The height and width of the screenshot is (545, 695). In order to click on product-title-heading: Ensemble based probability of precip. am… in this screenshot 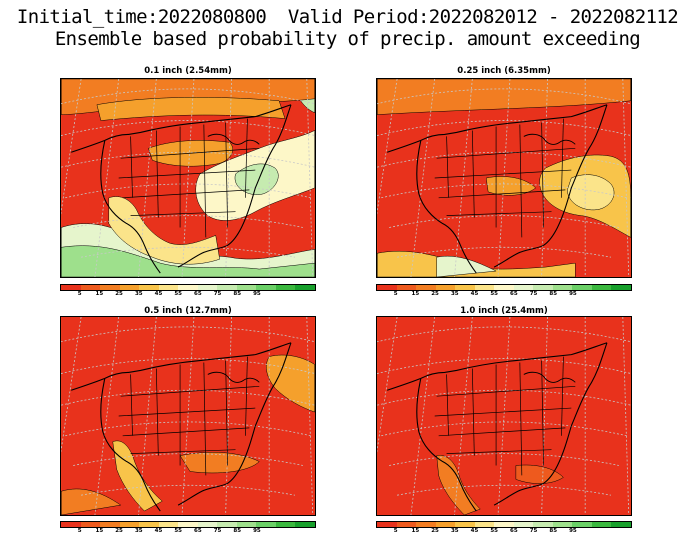, I will do `click(347, 39)`.